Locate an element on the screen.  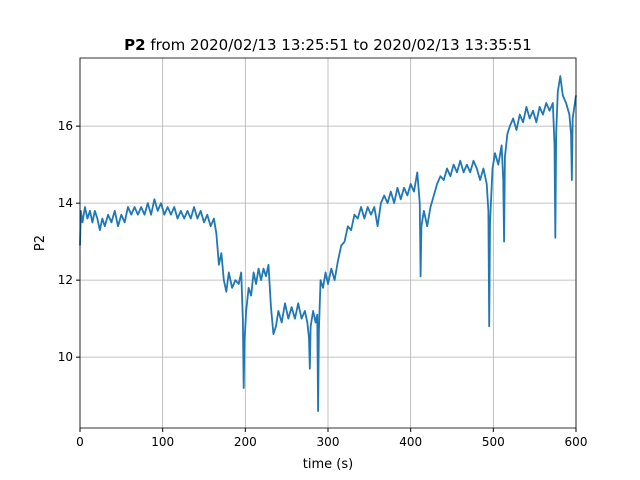
x-tick-label: 0 is located at coordinates (80, 442).